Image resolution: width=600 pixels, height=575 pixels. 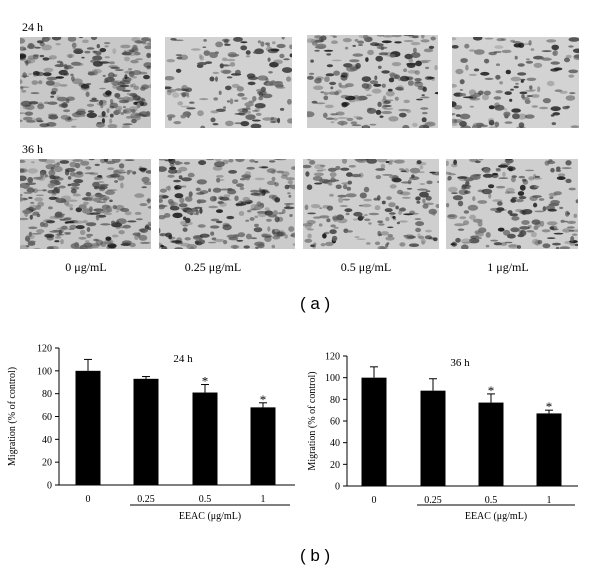 I want to click on panel-label-a: ( a ), so click(x=315, y=303).